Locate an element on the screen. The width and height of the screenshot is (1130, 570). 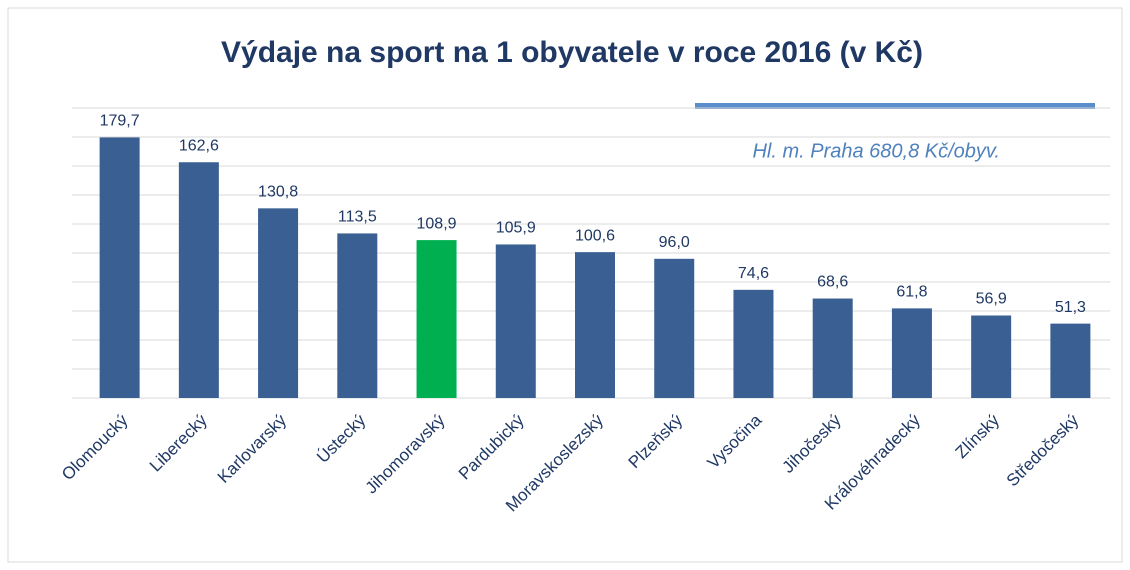
data-label: 108,9 is located at coordinates (437, 223).